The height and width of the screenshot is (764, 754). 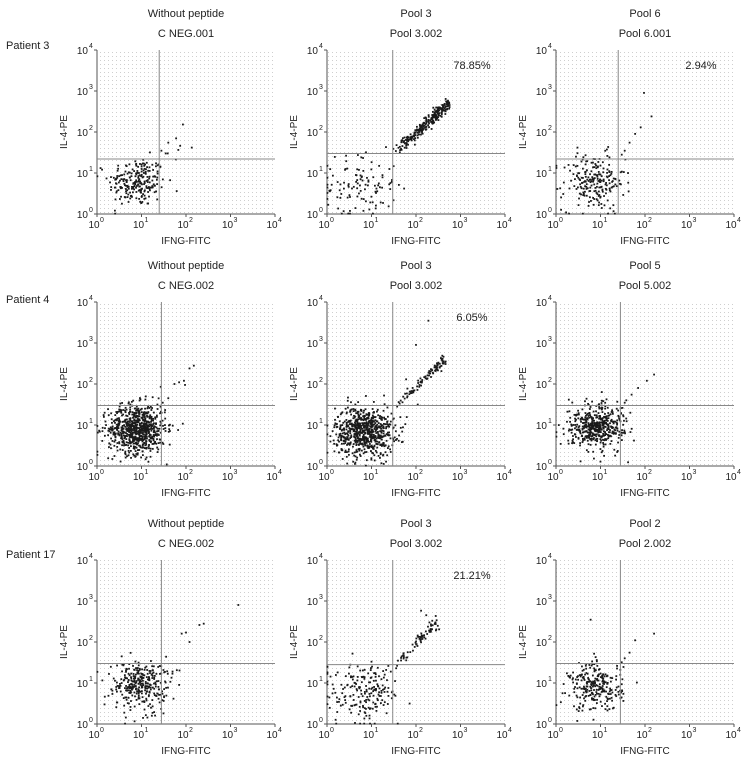 What do you see at coordinates (186, 642) in the screenshot?
I see `plot-background` at bounding box center [186, 642].